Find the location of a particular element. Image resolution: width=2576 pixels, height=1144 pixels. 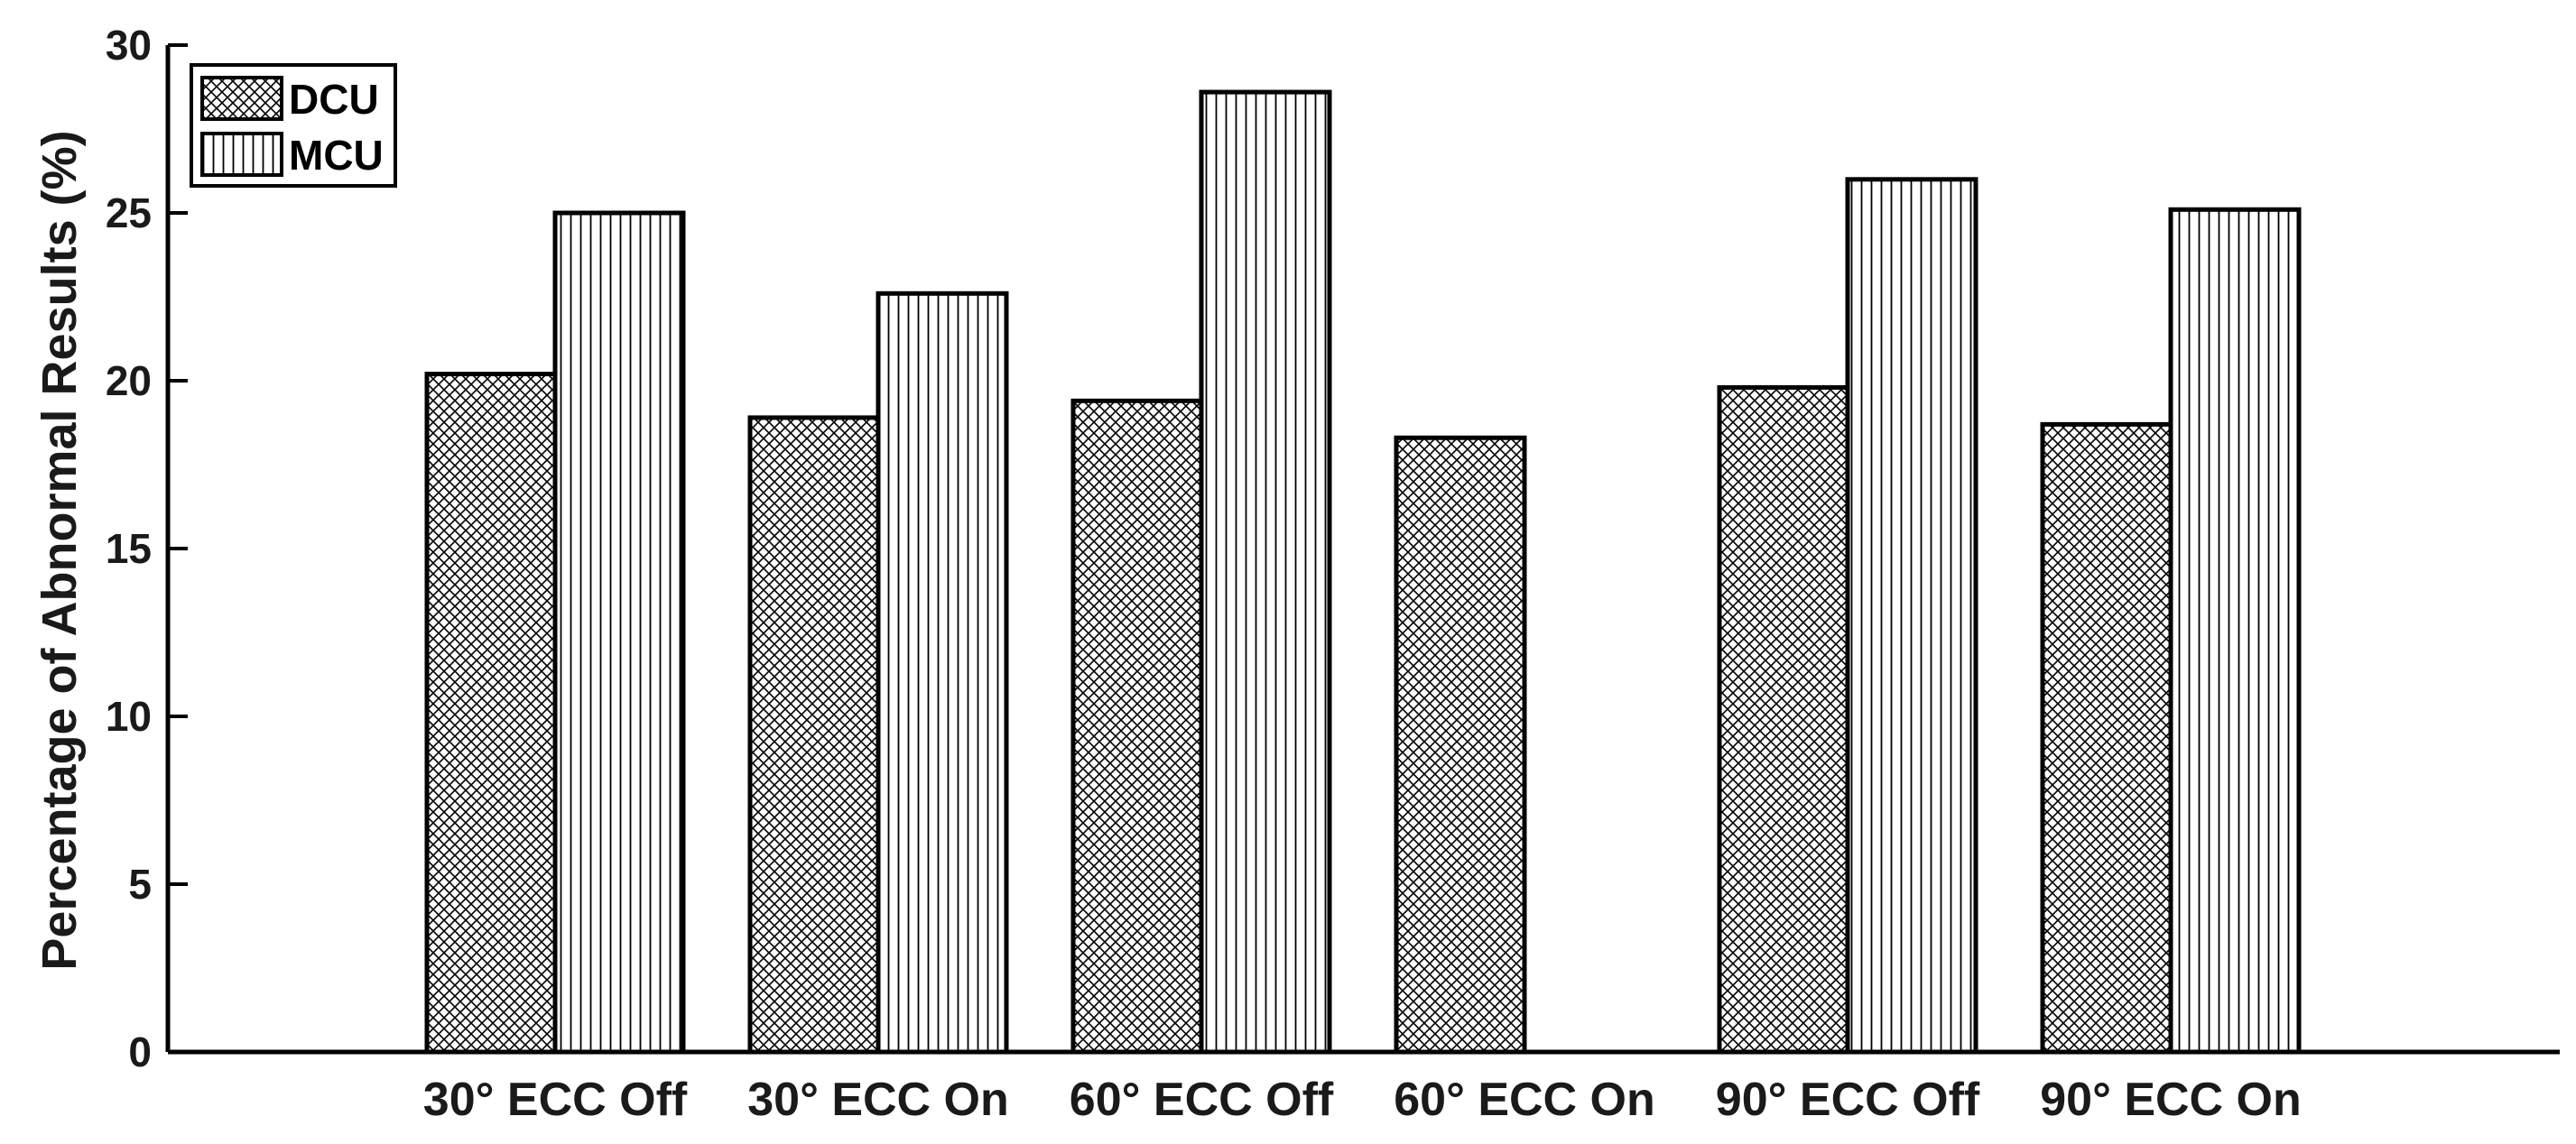

y-axis-ticks: 0 5 10 15 20 25 30 is located at coordinates (147, 548).